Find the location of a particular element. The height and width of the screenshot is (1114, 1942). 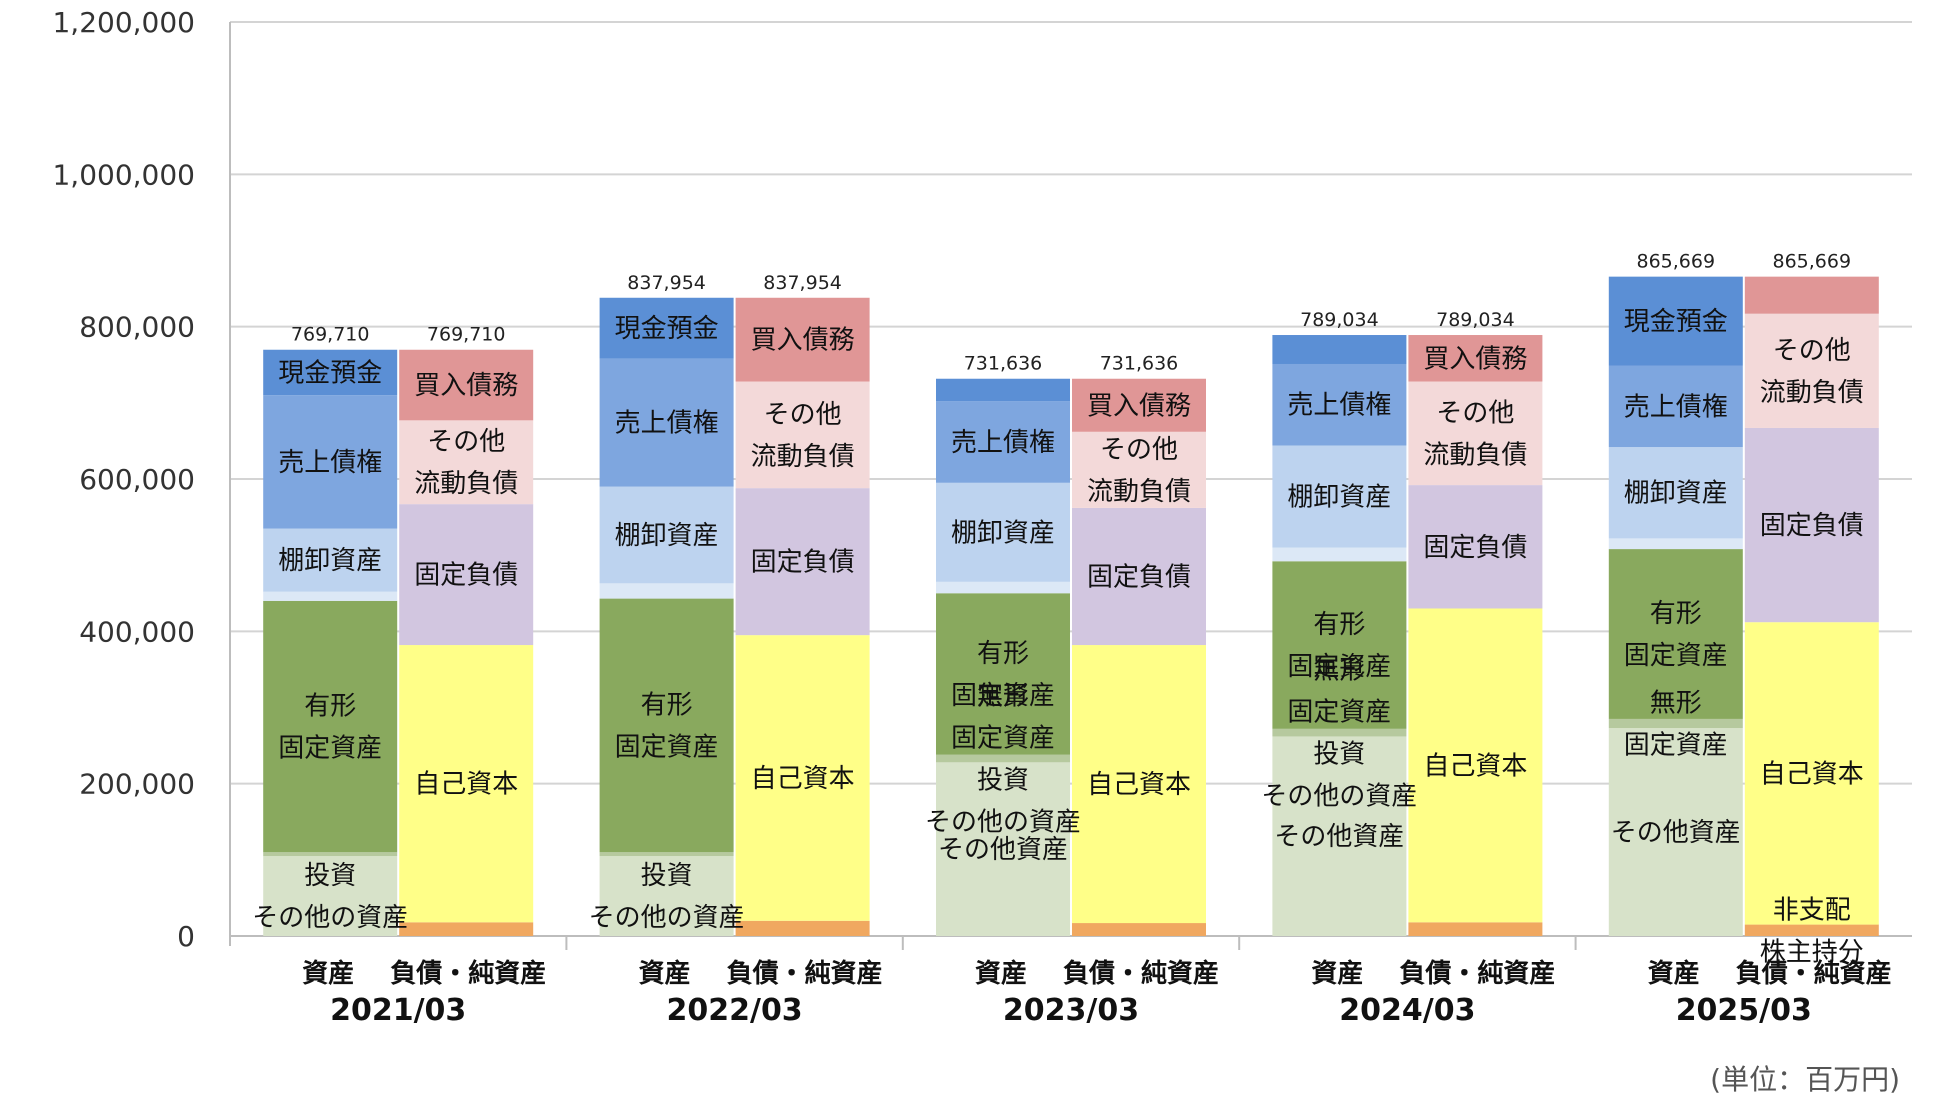

year-label: 2025/03 is located at coordinates (1744, 1010).